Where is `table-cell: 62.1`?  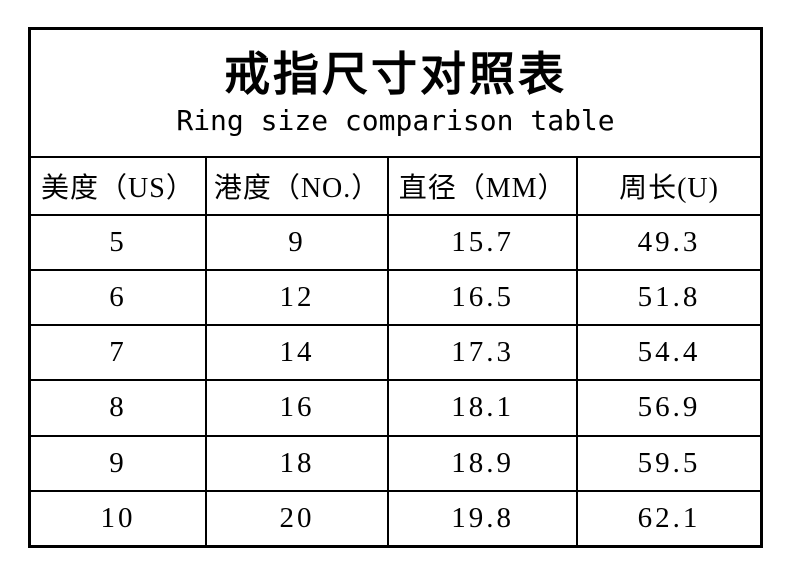 table-cell: 62.1 is located at coordinates (669, 518).